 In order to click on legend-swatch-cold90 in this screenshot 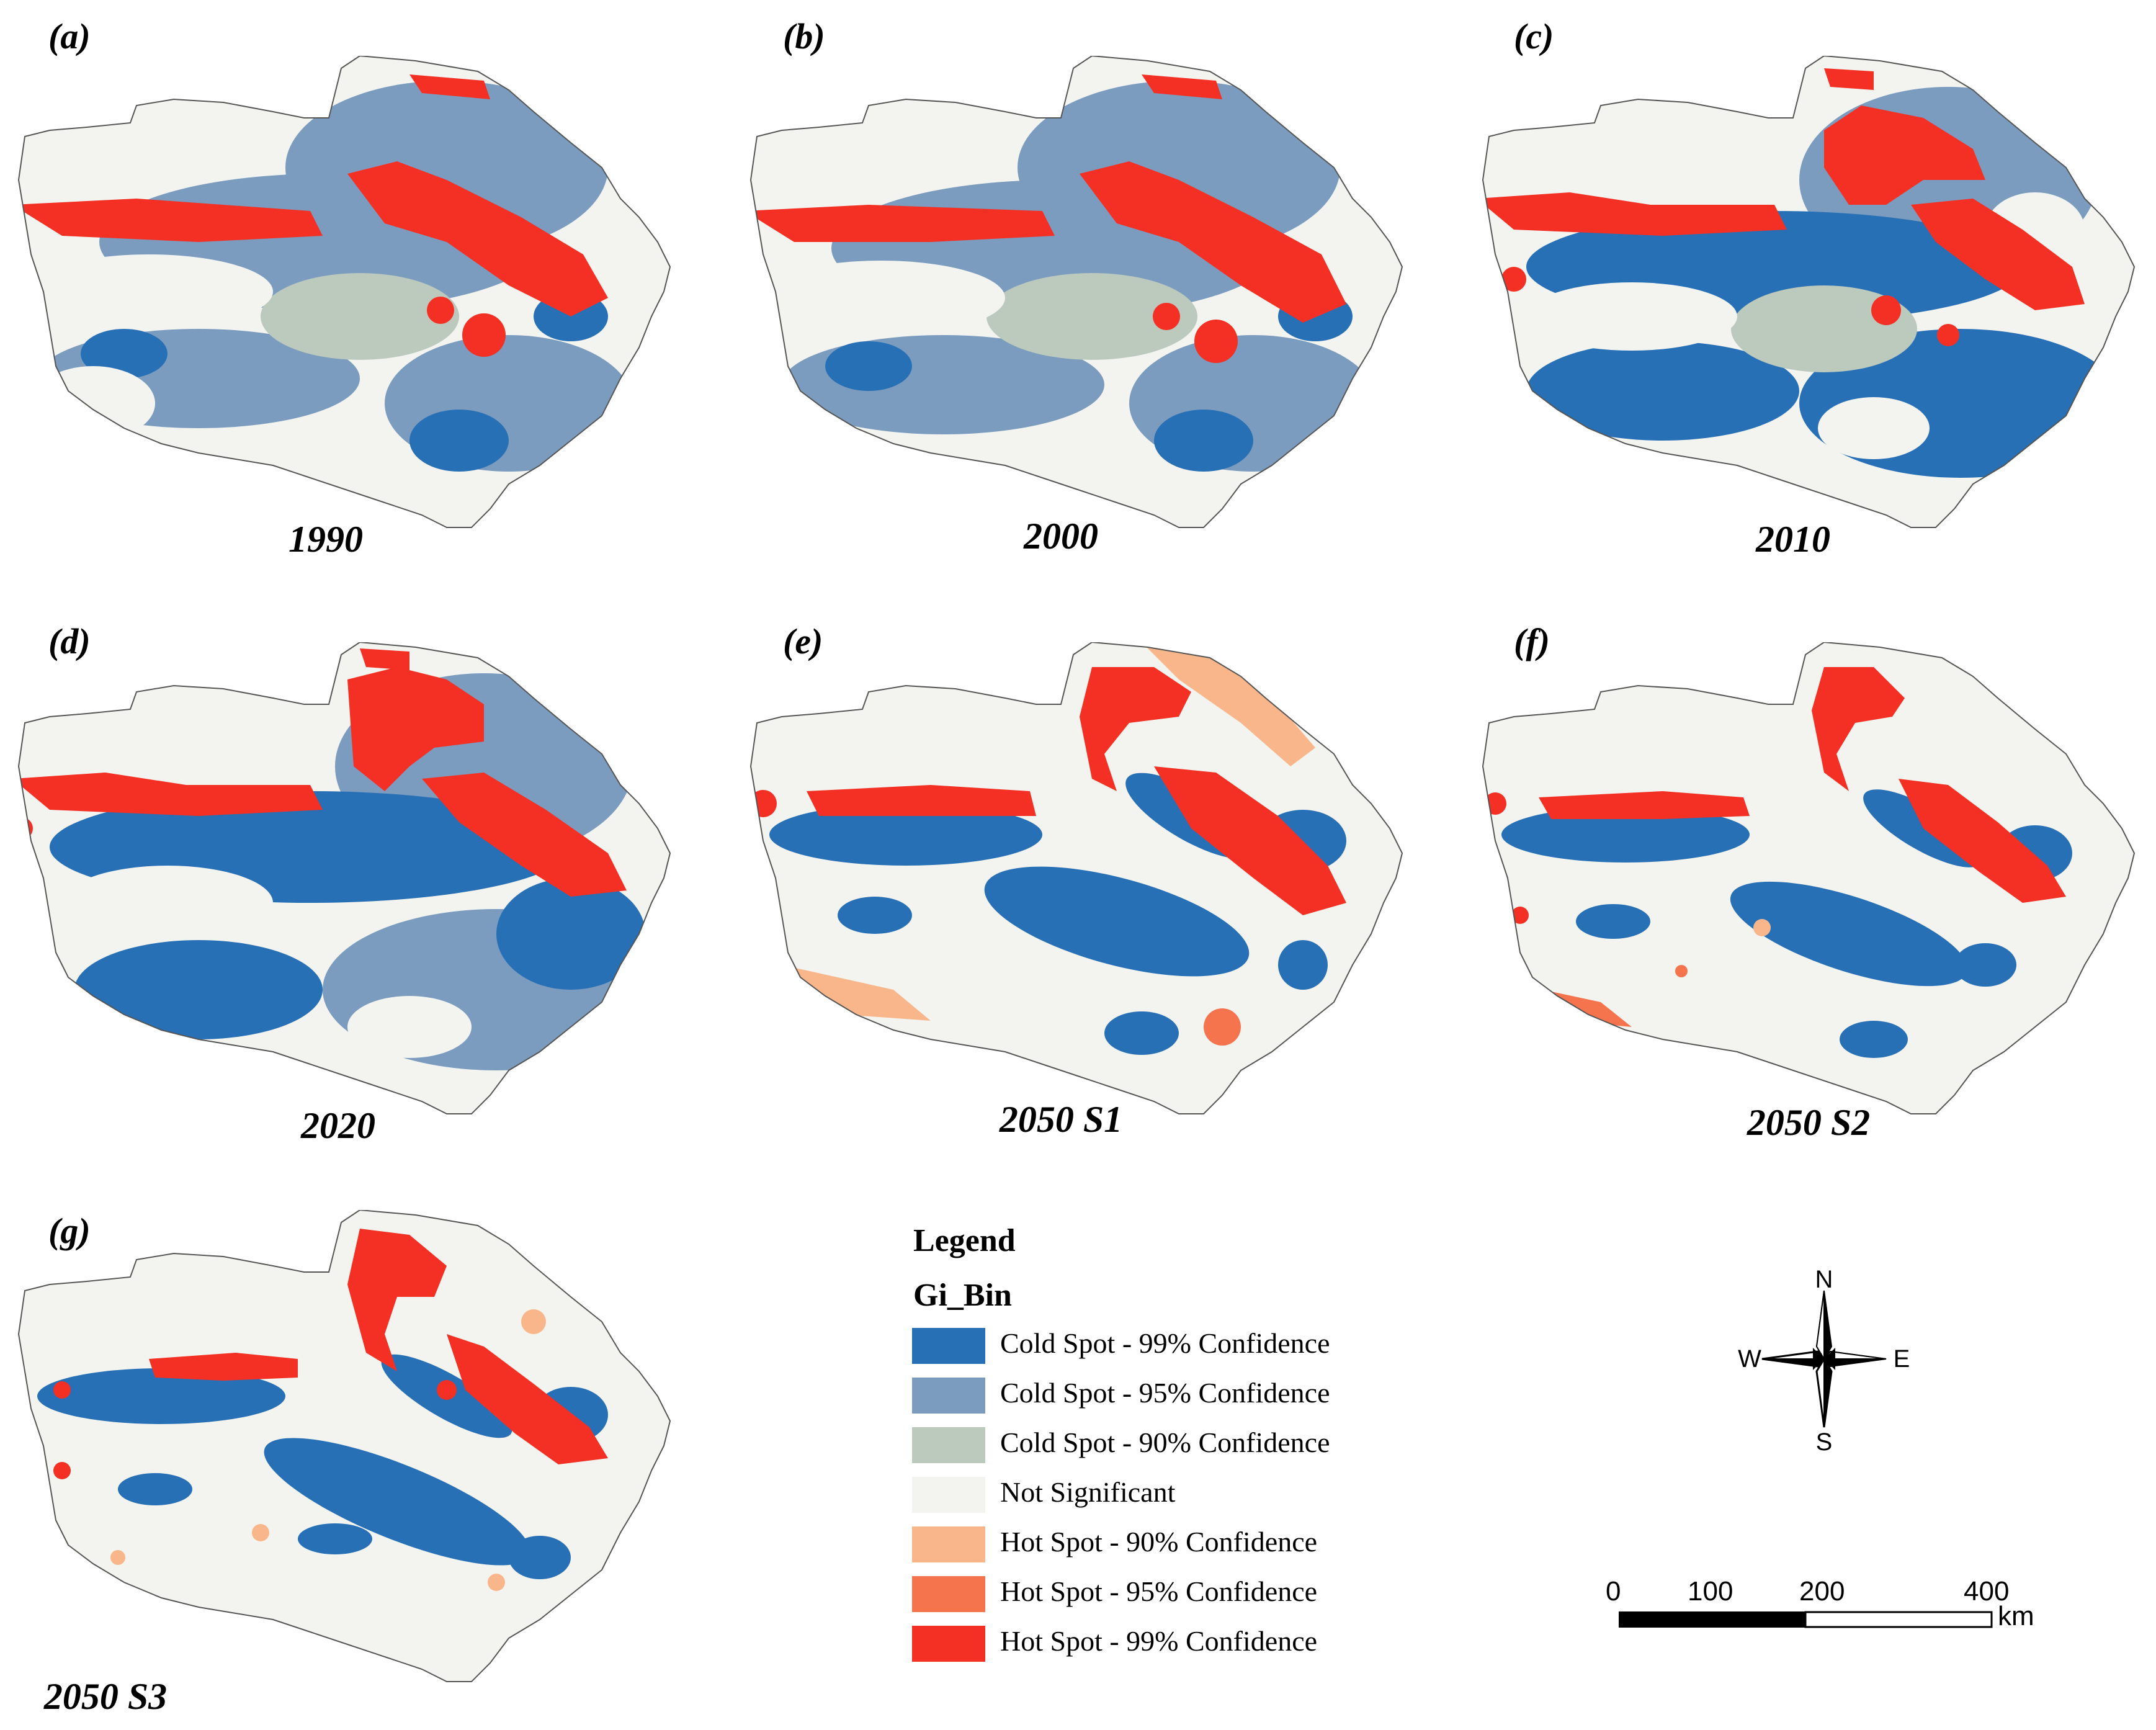, I will do `click(949, 1445)`.